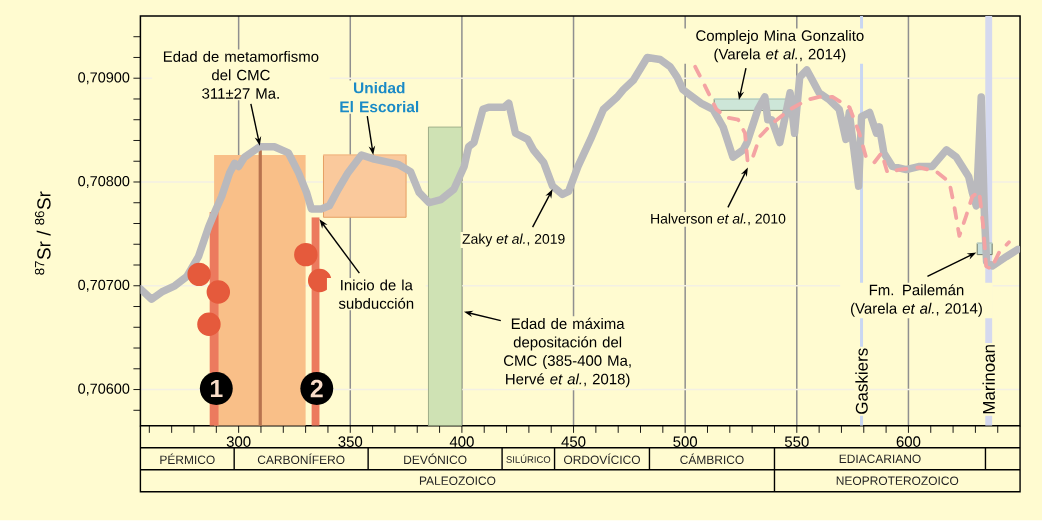  I want to click on text: SILÚRICO, so click(528, 459).